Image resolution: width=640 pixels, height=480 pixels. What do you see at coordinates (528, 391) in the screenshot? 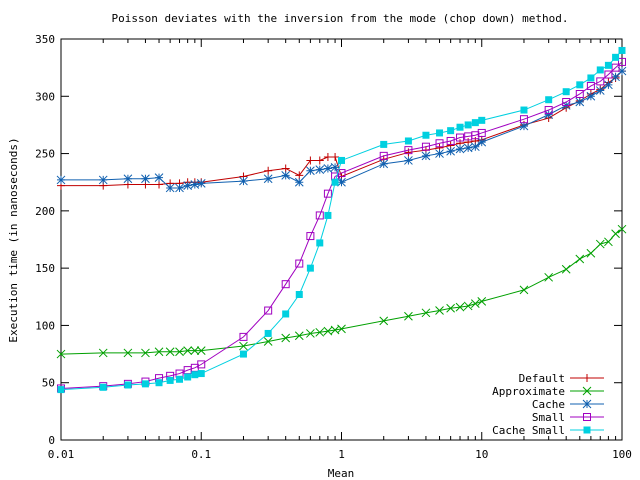
I see `legend-label: Approximate` at bounding box center [528, 391].